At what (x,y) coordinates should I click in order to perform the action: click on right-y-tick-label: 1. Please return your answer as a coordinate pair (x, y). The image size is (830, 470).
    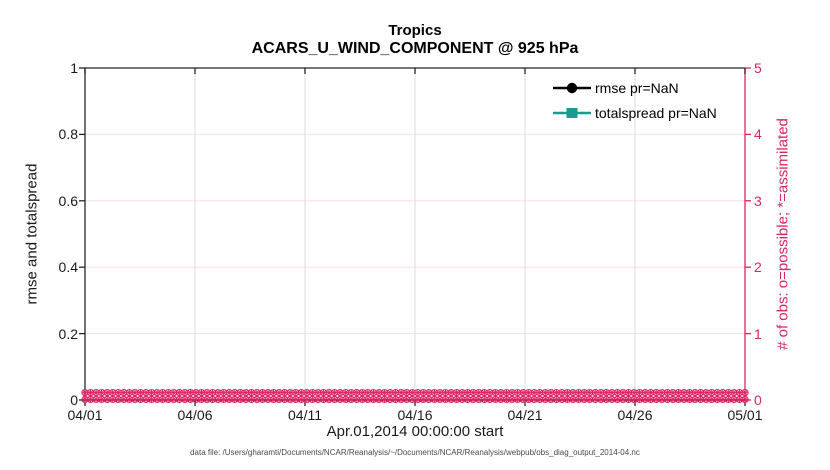
    Looking at the image, I should click on (758, 333).